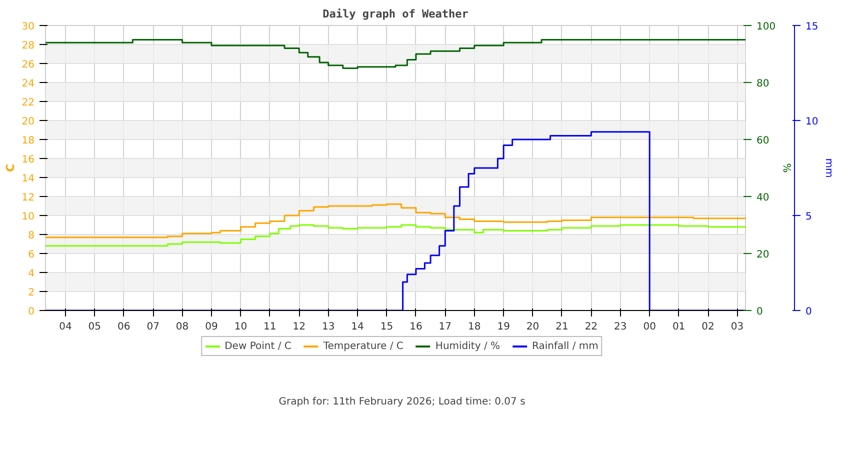  Describe the element at coordinates (766, 27) in the screenshot. I see `y2-tick-label: 100` at that location.